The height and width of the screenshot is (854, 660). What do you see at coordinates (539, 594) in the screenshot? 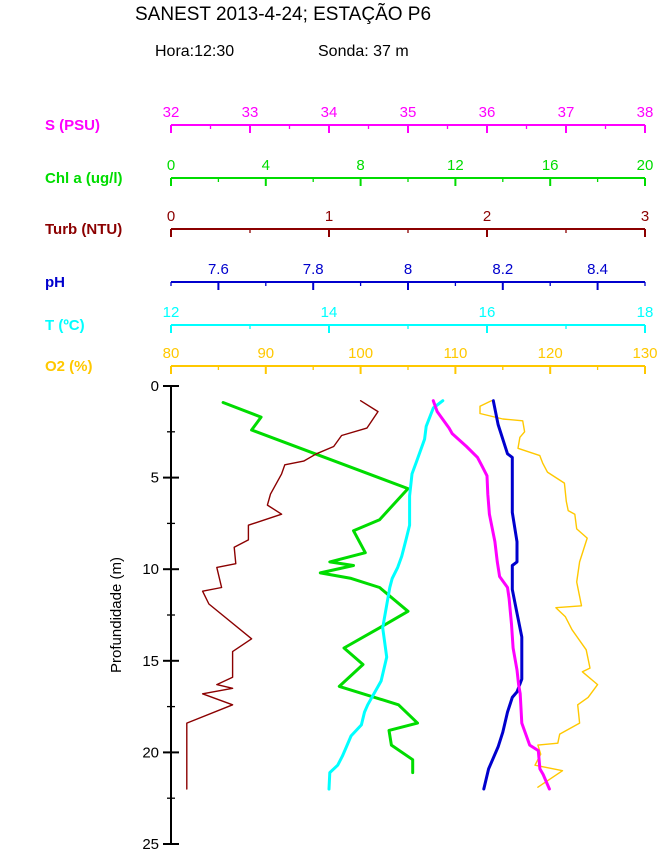
I see `series-oxygen` at bounding box center [539, 594].